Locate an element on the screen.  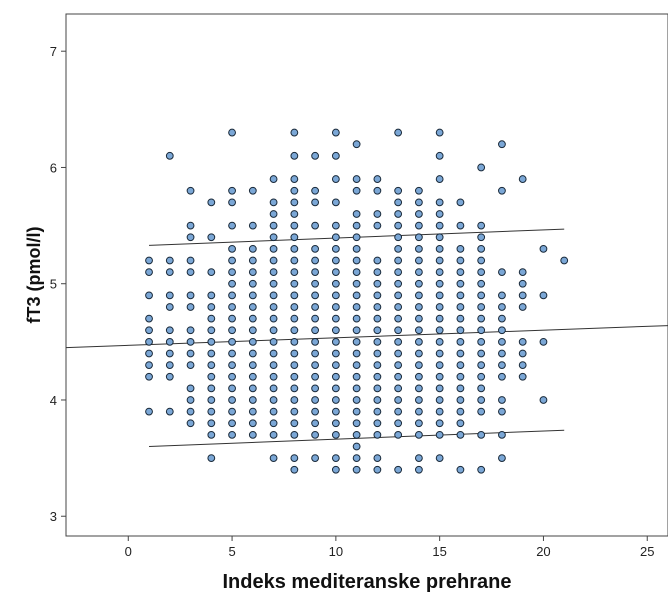
y-tick-label: 7 is located at coordinates (53, 51).